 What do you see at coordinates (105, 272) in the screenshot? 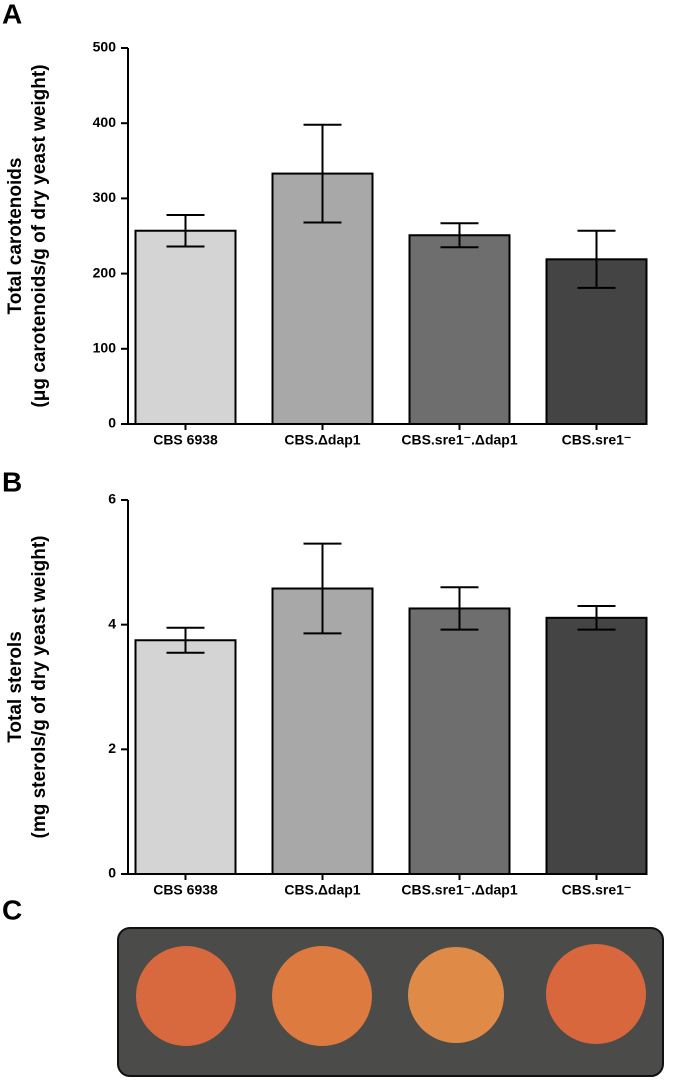
I see `y-tick-label: 200` at bounding box center [105, 272].